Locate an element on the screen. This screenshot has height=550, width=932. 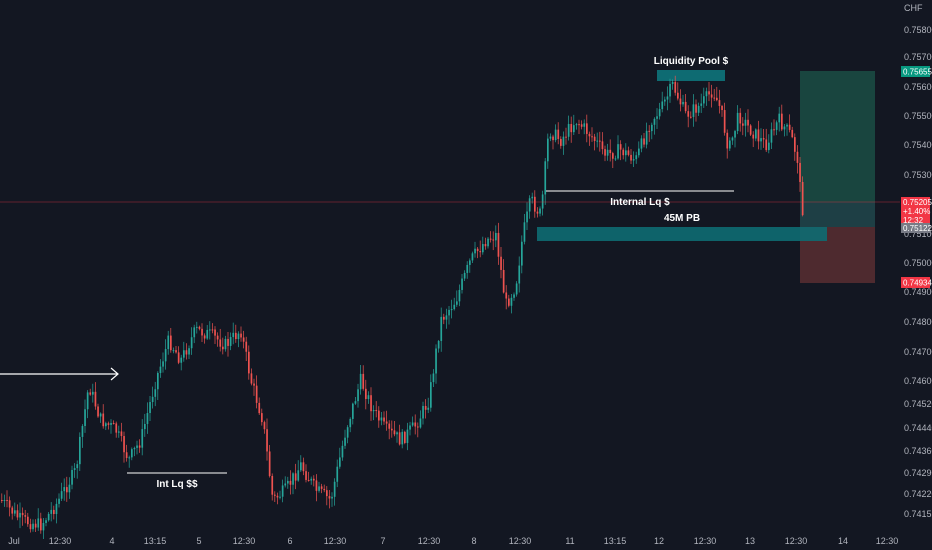
time-tick-label: 5 is located at coordinates (198, 541).